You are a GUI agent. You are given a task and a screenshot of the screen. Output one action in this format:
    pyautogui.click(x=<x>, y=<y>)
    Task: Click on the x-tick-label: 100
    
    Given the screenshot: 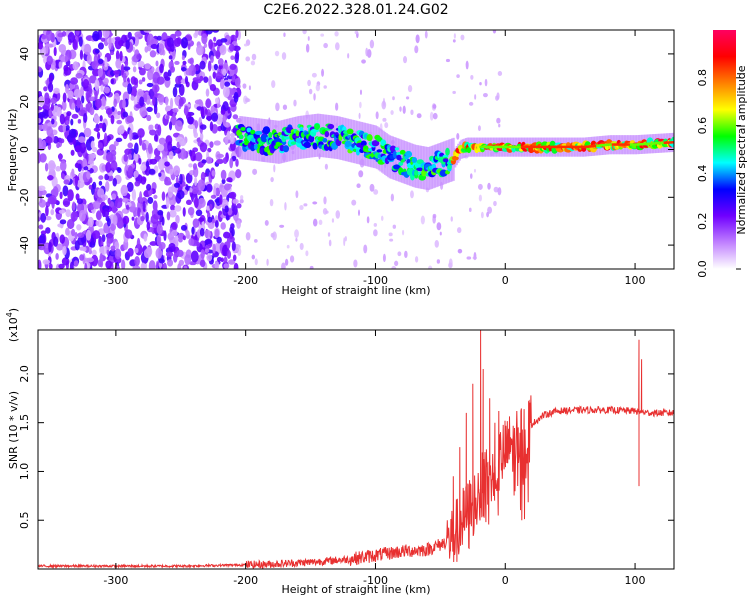 What is the action you would take?
    pyautogui.click(x=635, y=580)
    